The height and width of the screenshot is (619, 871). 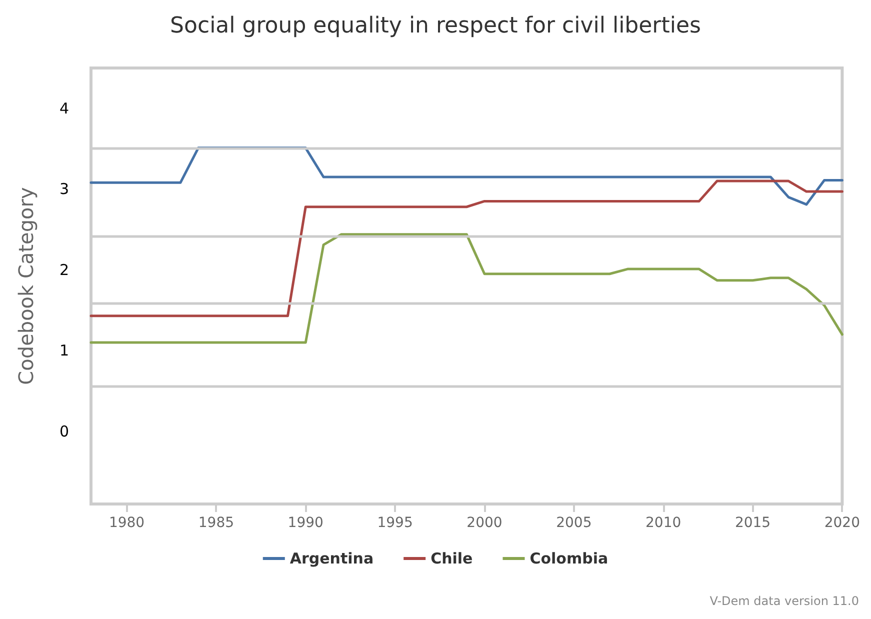 I want to click on y-tick-label: 3, so click(x=64, y=189).